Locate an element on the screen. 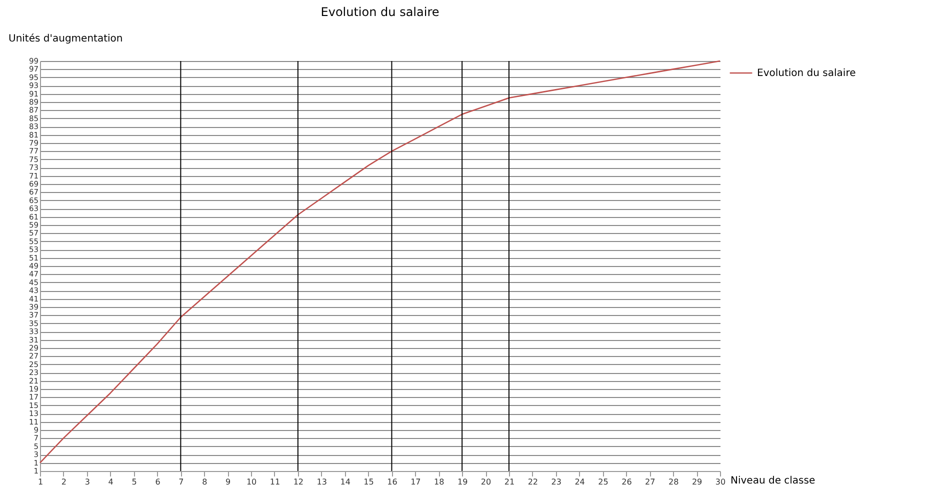 The height and width of the screenshot is (504, 948). x-tick-label: 20 is located at coordinates (486, 482).